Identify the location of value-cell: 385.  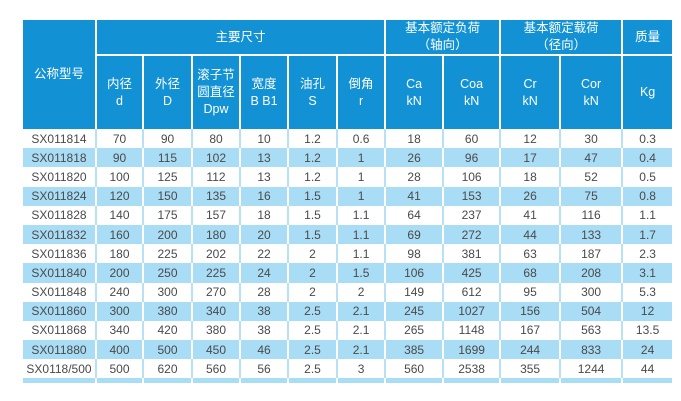
(415, 350).